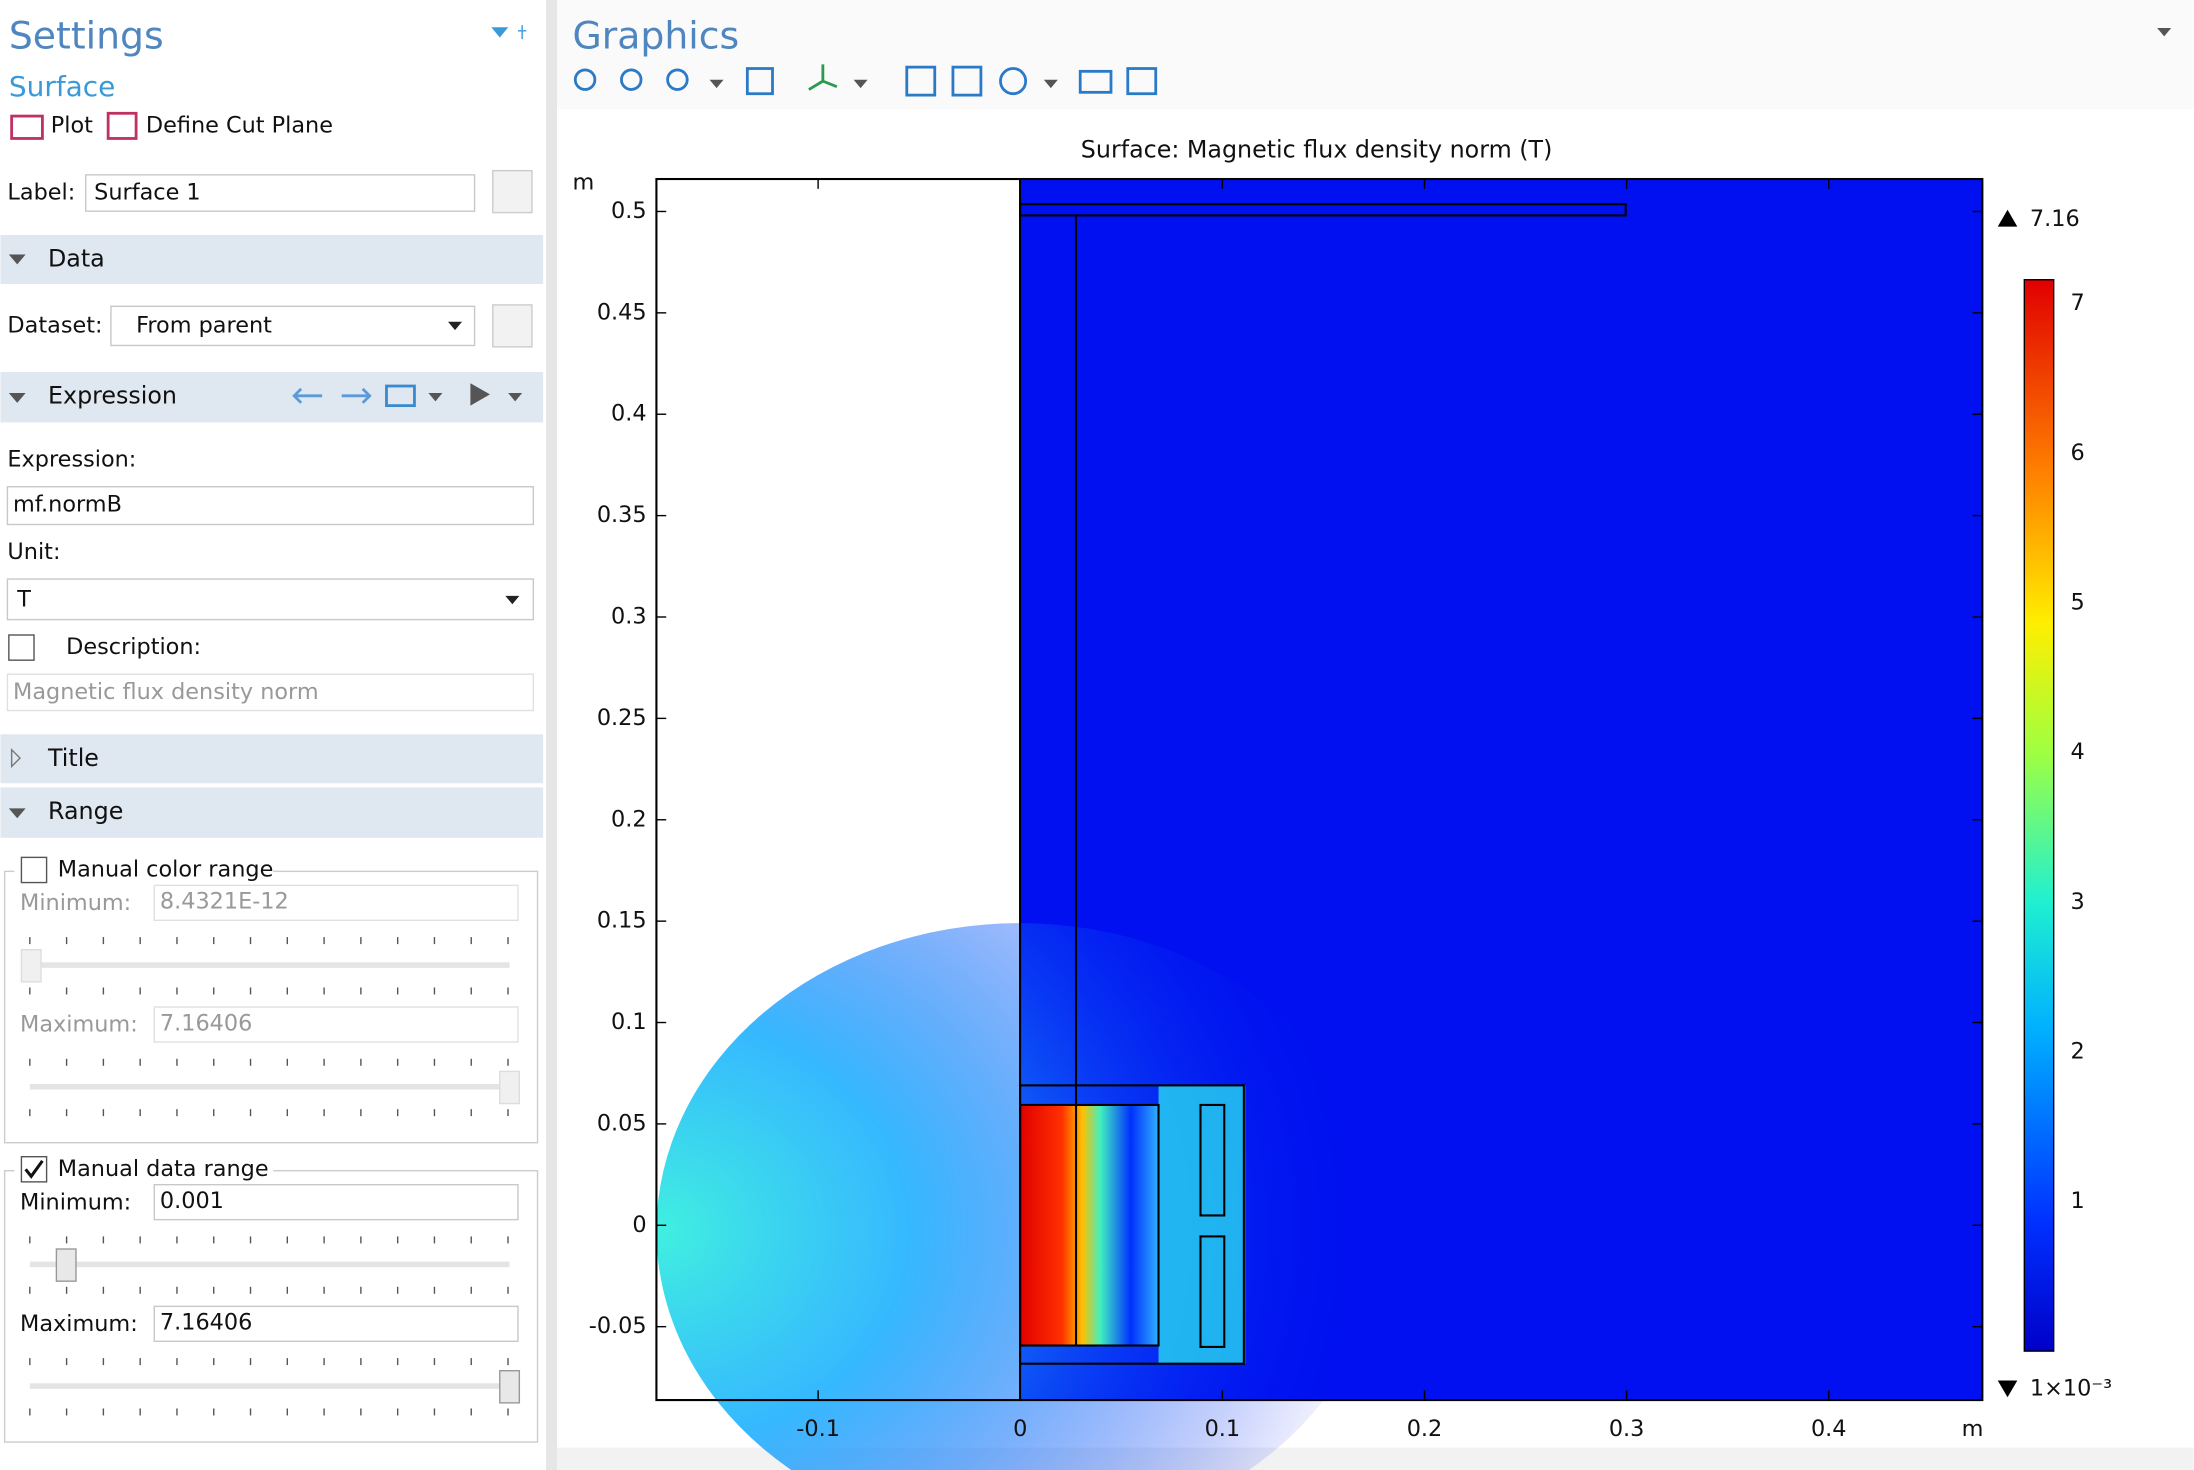 Image resolution: width=2194 pixels, height=1470 pixels. What do you see at coordinates (2077, 1201) in the screenshot?
I see `colorbar-tick-label: 1` at bounding box center [2077, 1201].